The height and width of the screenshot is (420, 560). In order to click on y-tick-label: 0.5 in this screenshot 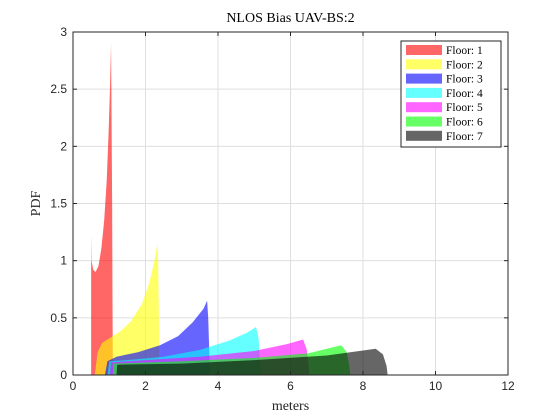, I will do `click(58, 318)`.